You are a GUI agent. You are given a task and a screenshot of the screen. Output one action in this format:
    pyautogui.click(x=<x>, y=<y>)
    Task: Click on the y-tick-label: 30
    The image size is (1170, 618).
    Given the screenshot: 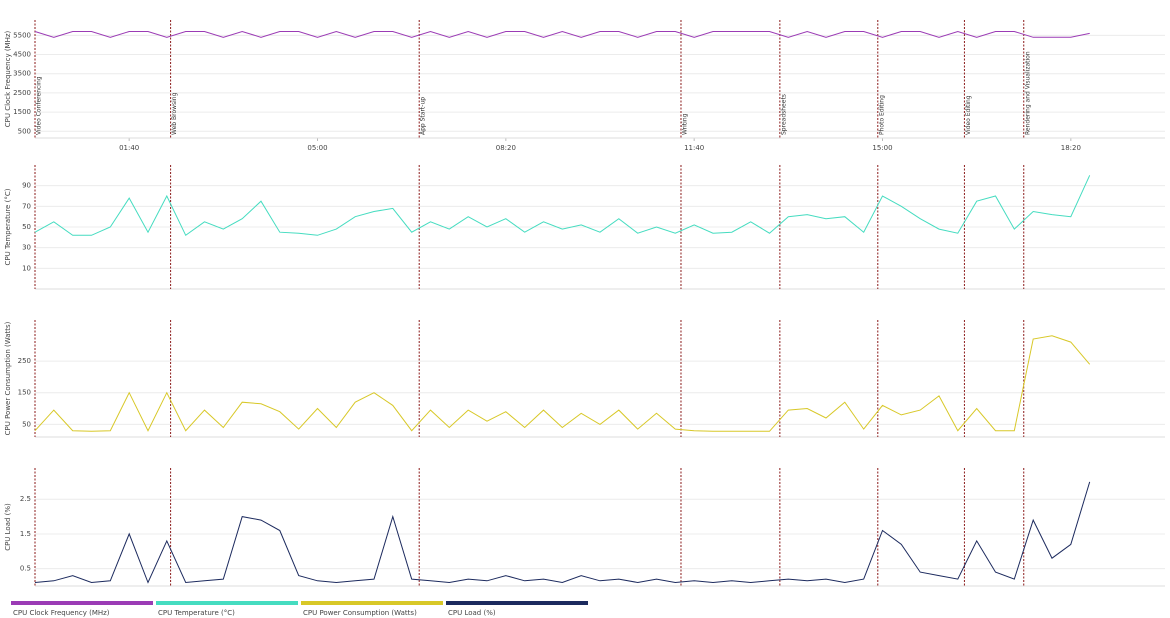 What is the action you would take?
    pyautogui.click(x=26, y=248)
    